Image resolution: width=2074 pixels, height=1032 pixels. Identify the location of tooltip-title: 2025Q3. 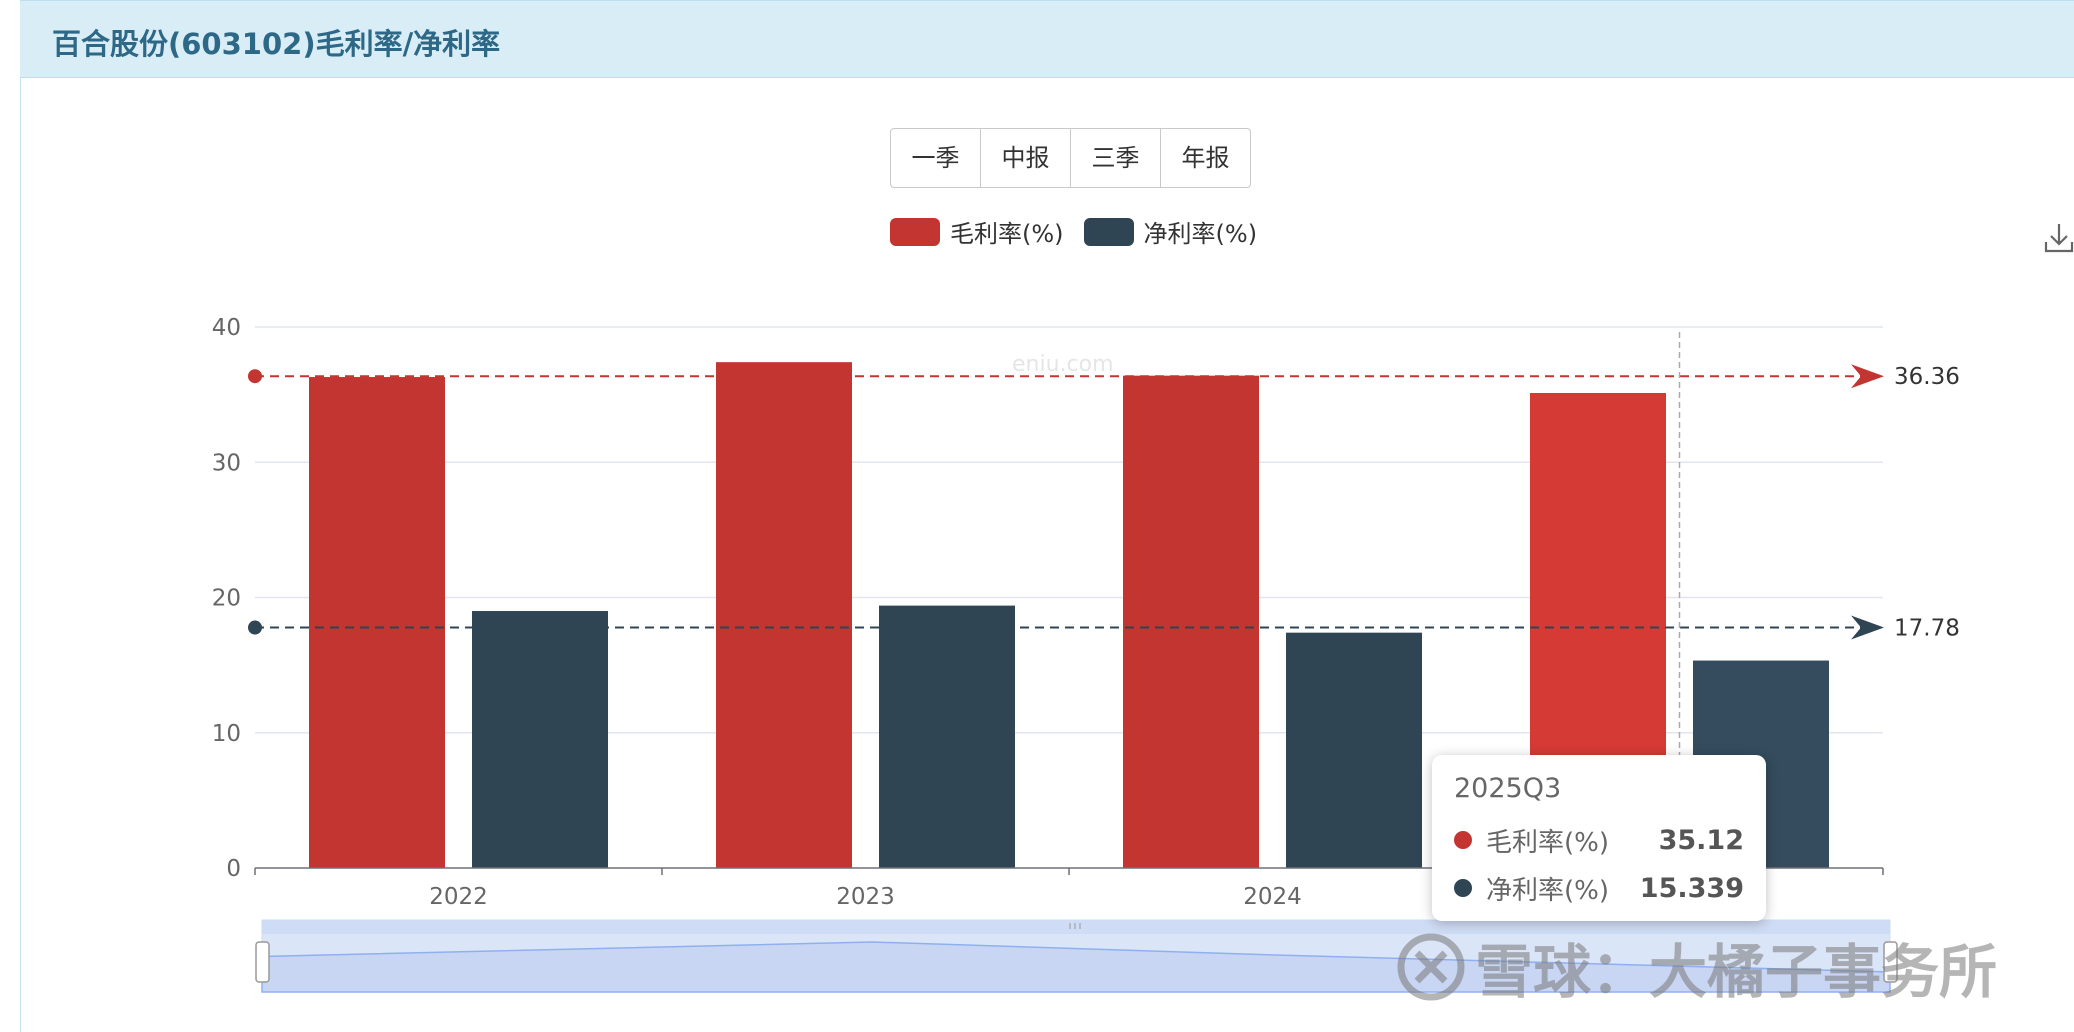
(1508, 788).